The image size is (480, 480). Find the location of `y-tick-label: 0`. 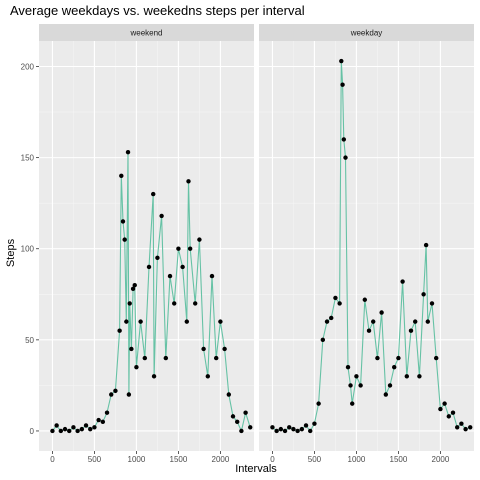

y-tick-label: 0 is located at coordinates (32, 431).